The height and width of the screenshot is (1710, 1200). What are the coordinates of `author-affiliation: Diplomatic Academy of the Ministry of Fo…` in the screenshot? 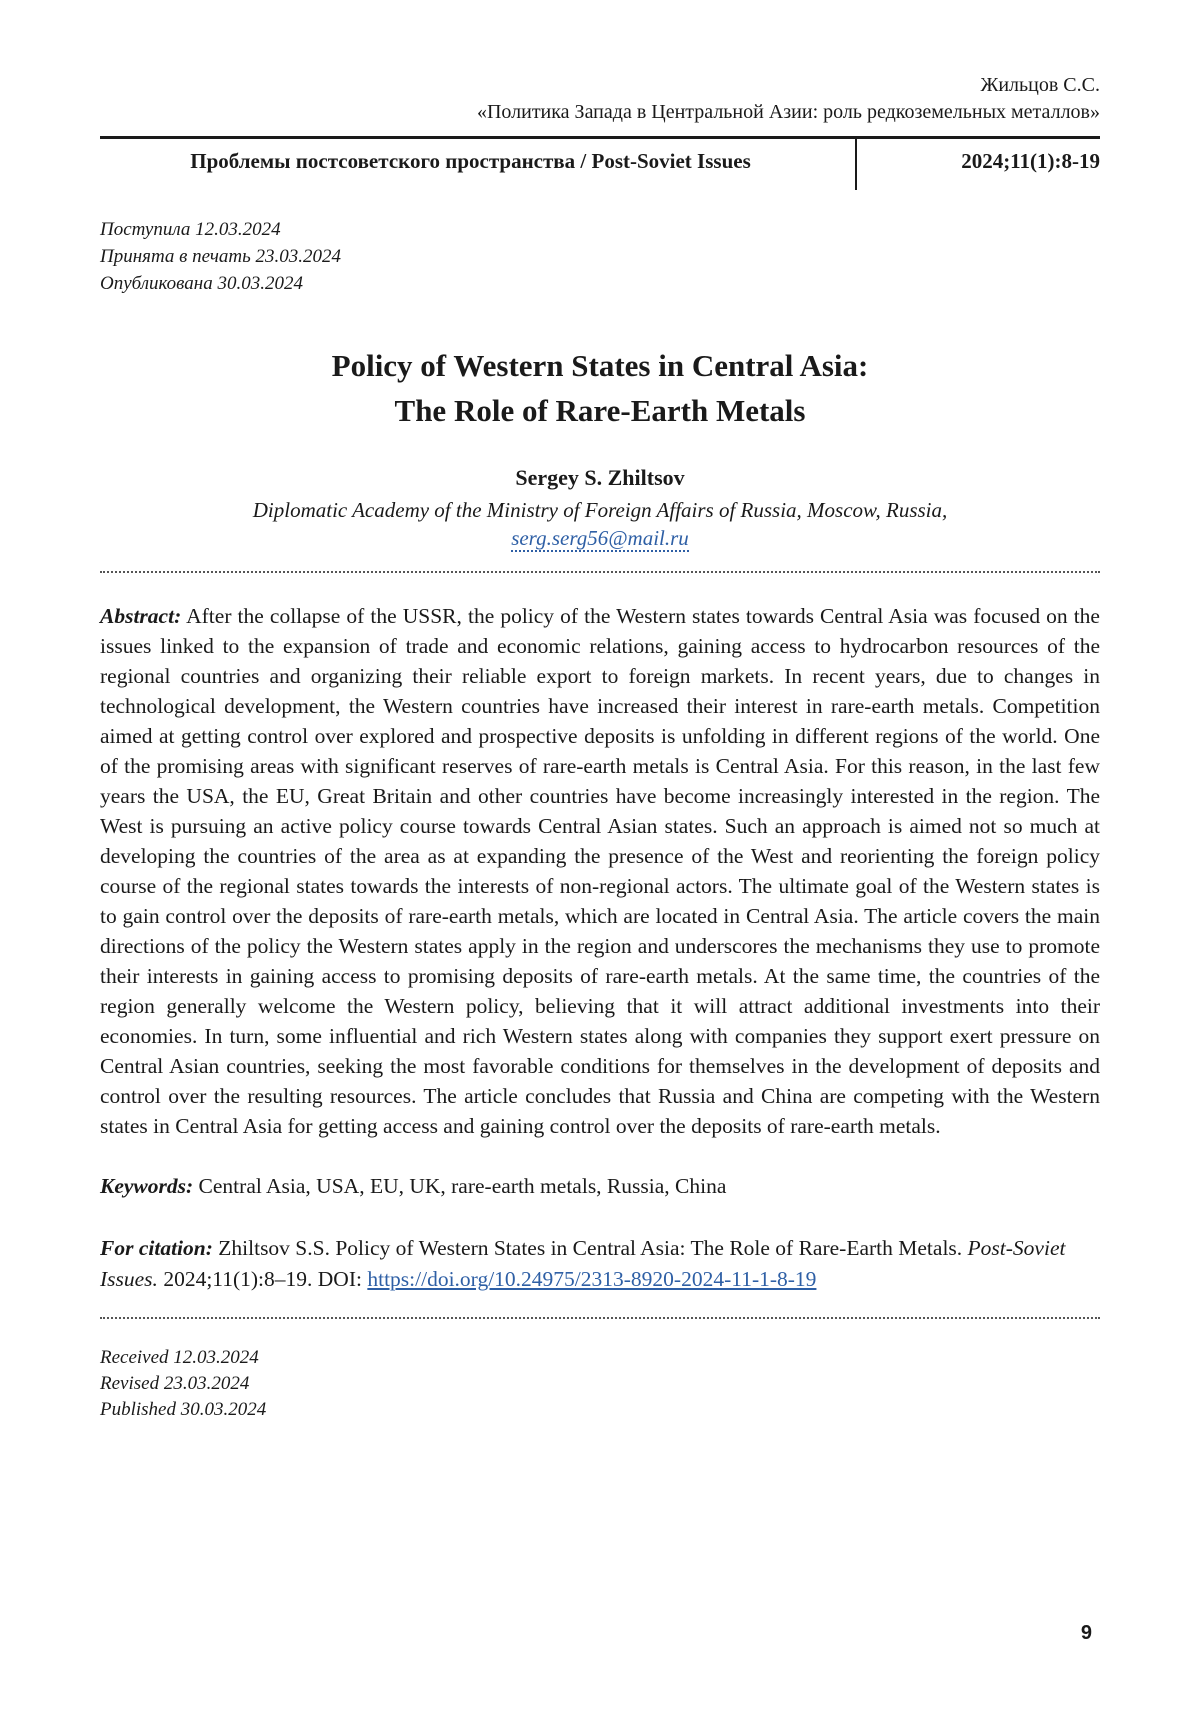 It's located at (600, 510).